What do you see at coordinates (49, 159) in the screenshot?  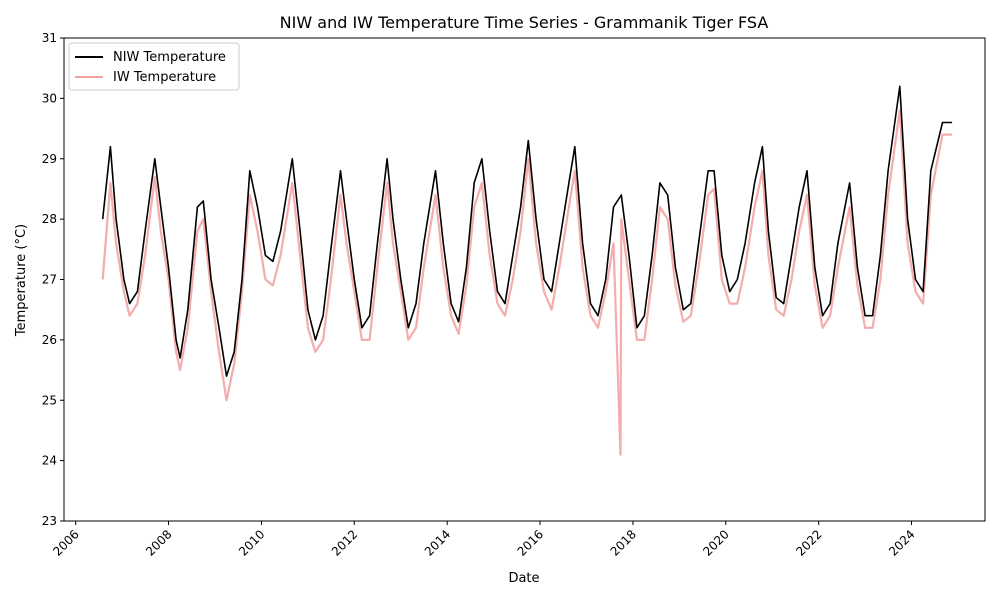 I see `y-tick-label: 29` at bounding box center [49, 159].